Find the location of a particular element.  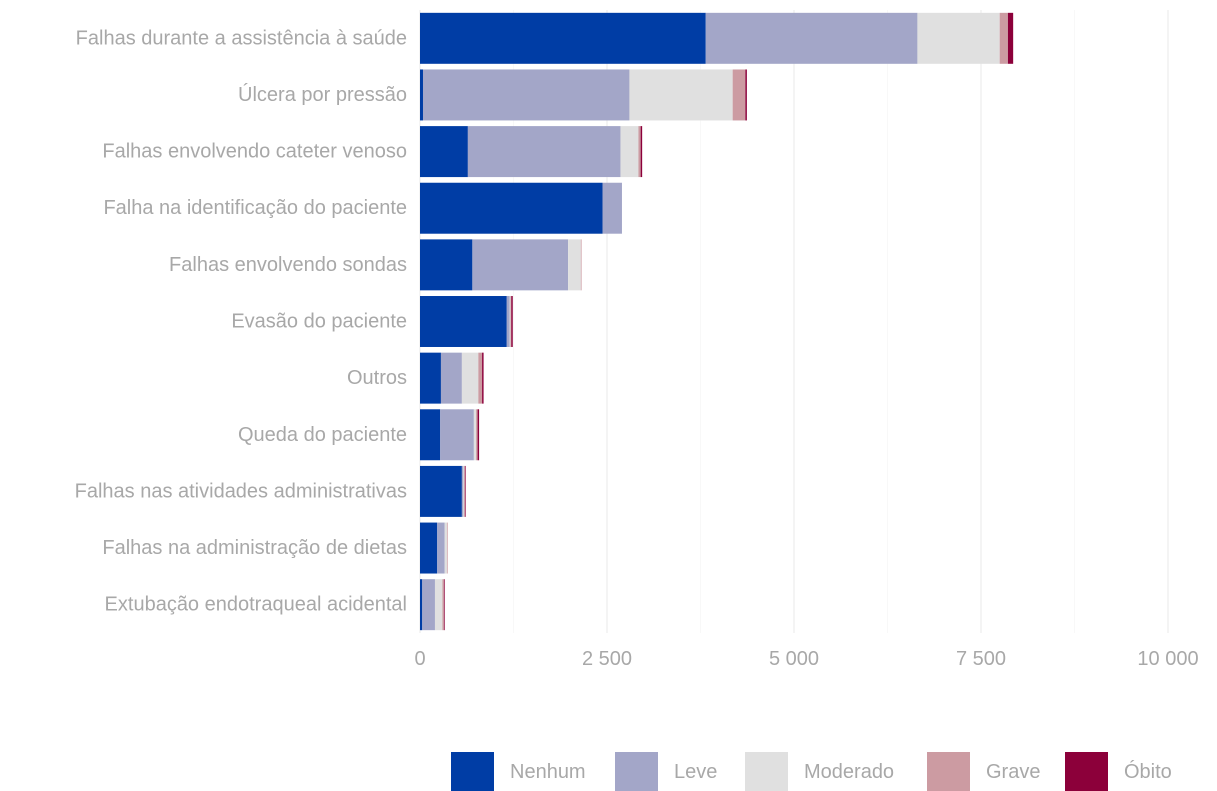

category-label: Extubação endotraqueal acidental is located at coordinates (256, 605).